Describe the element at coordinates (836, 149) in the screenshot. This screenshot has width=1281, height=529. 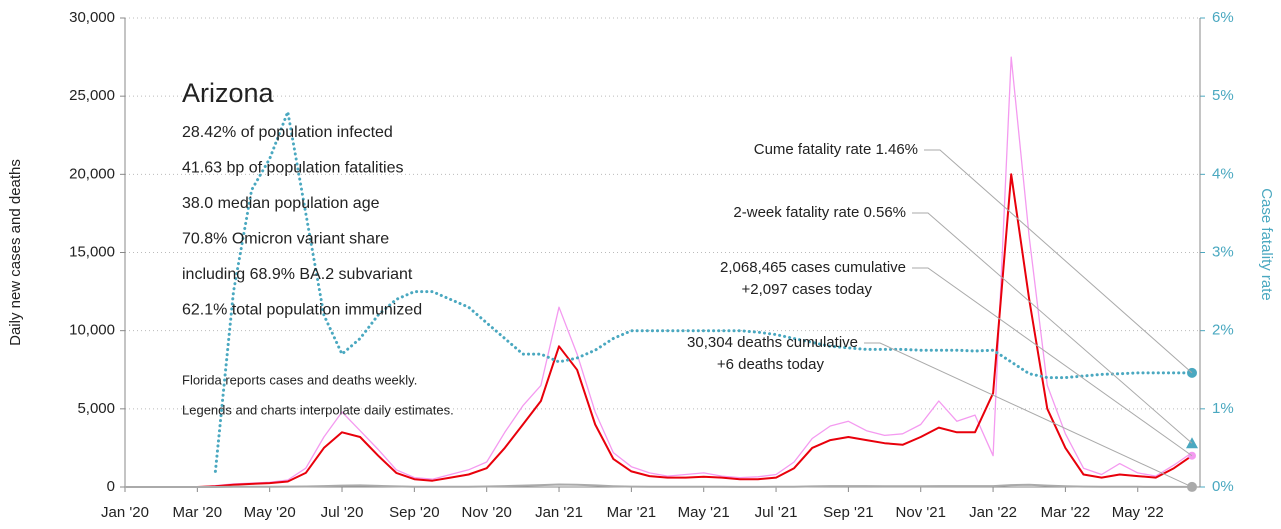
I see `annotation: Cume fatality rate 1.46%` at that location.